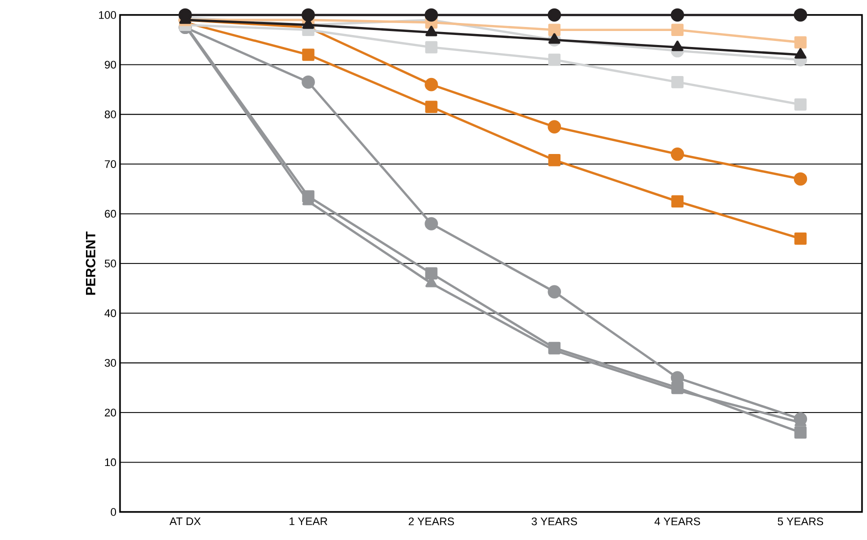  I want to click on y-tick-label: 10, so click(110, 462).